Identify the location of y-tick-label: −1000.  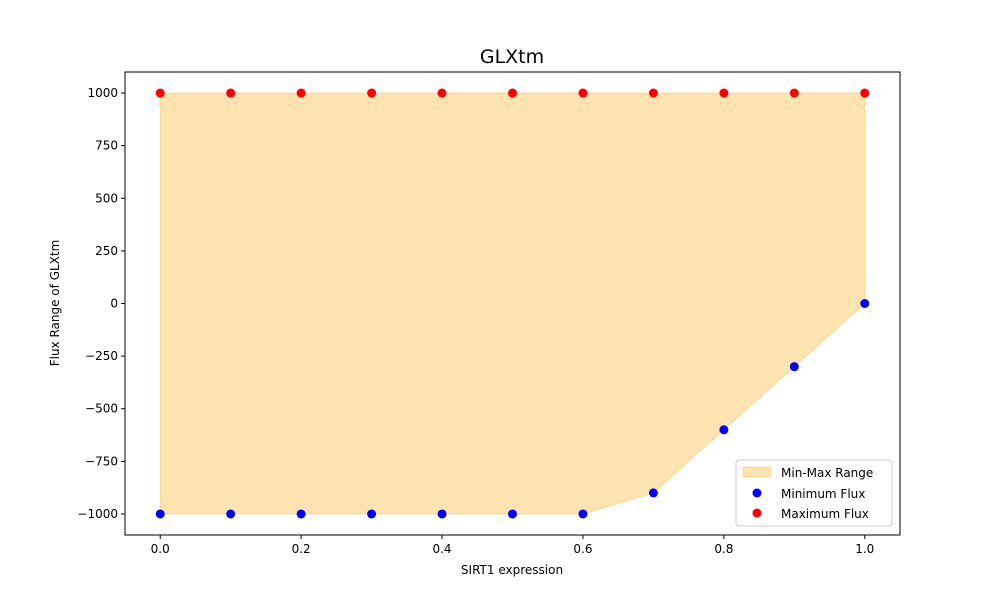
(97, 514).